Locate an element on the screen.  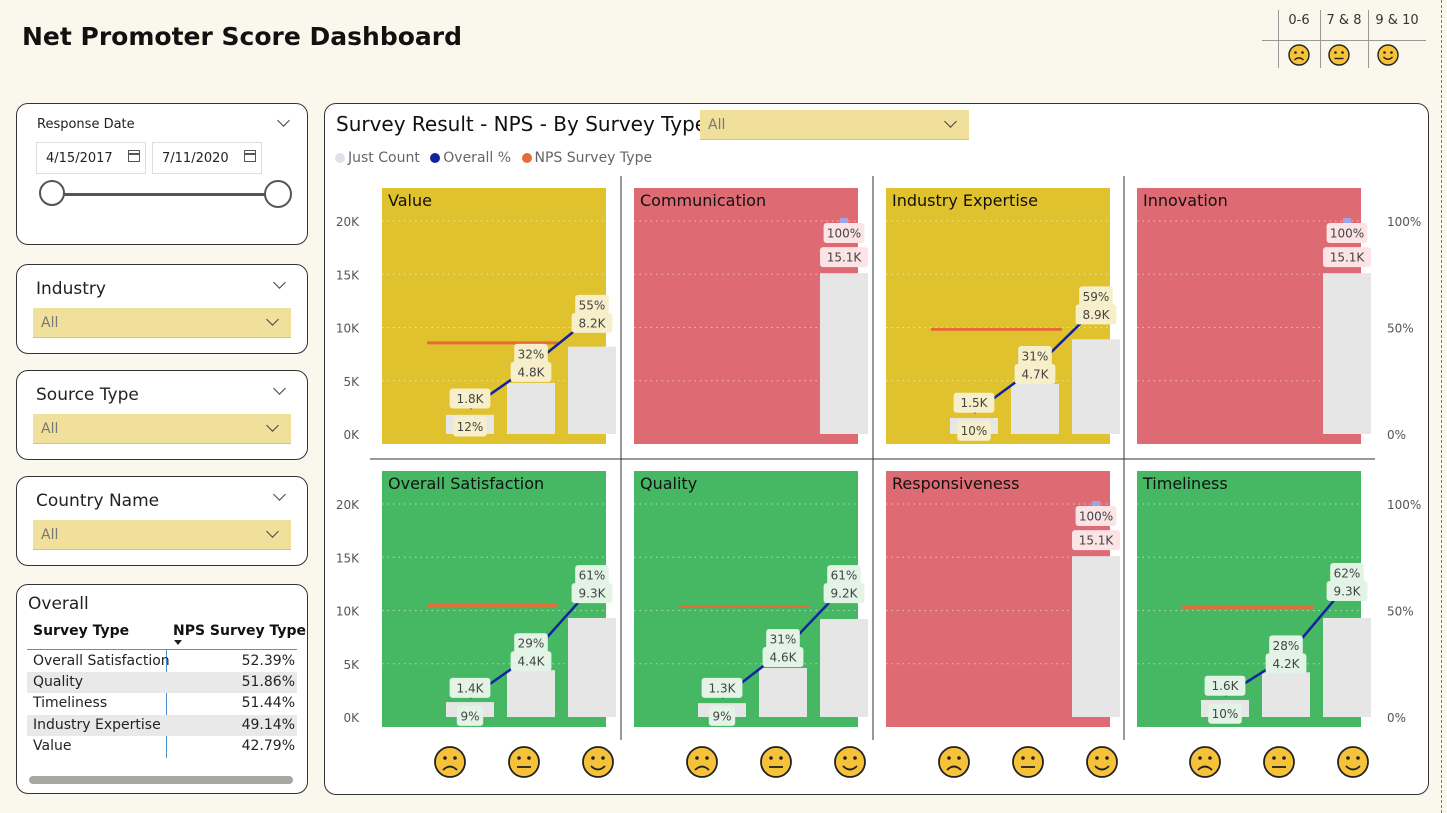
horizontal-scrollbar is located at coordinates (161, 780).